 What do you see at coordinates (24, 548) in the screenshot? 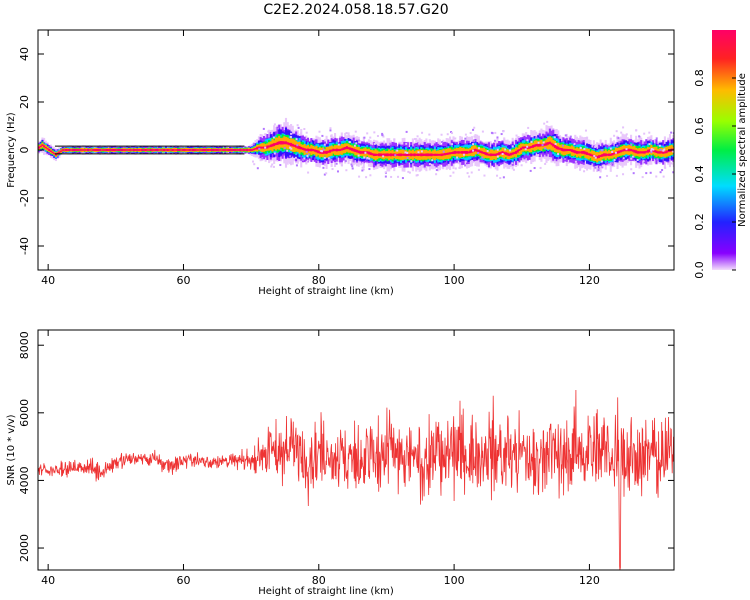
I see `y-tick-label: 2000` at bounding box center [24, 548].